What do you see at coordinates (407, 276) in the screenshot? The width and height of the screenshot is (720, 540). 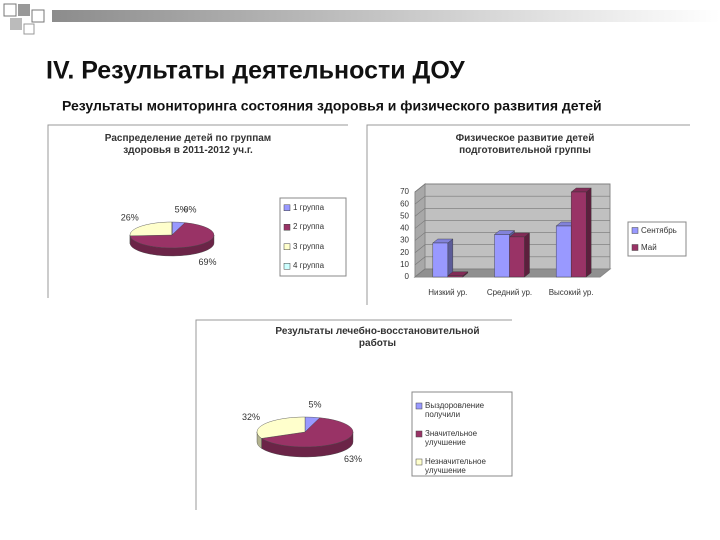 I see `y-tick-label: 0` at bounding box center [407, 276].